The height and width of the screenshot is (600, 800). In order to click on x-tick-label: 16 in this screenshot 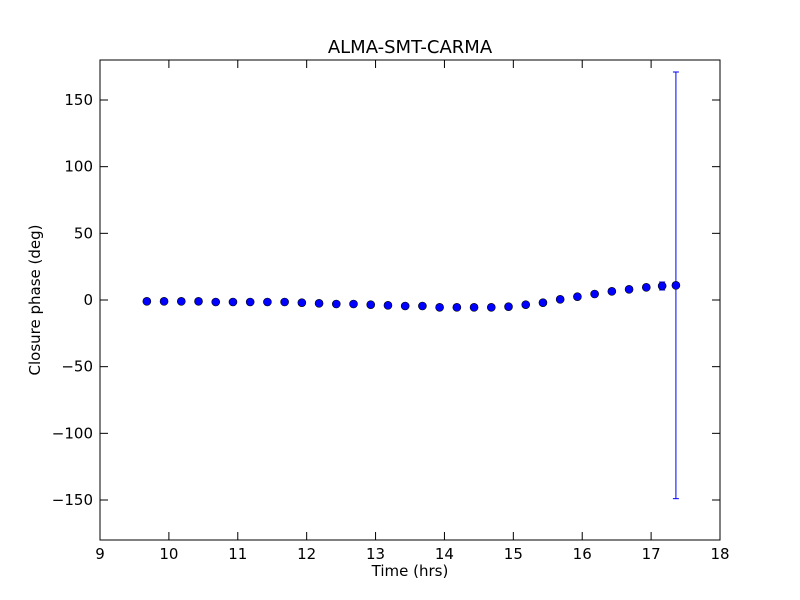, I will do `click(582, 554)`.